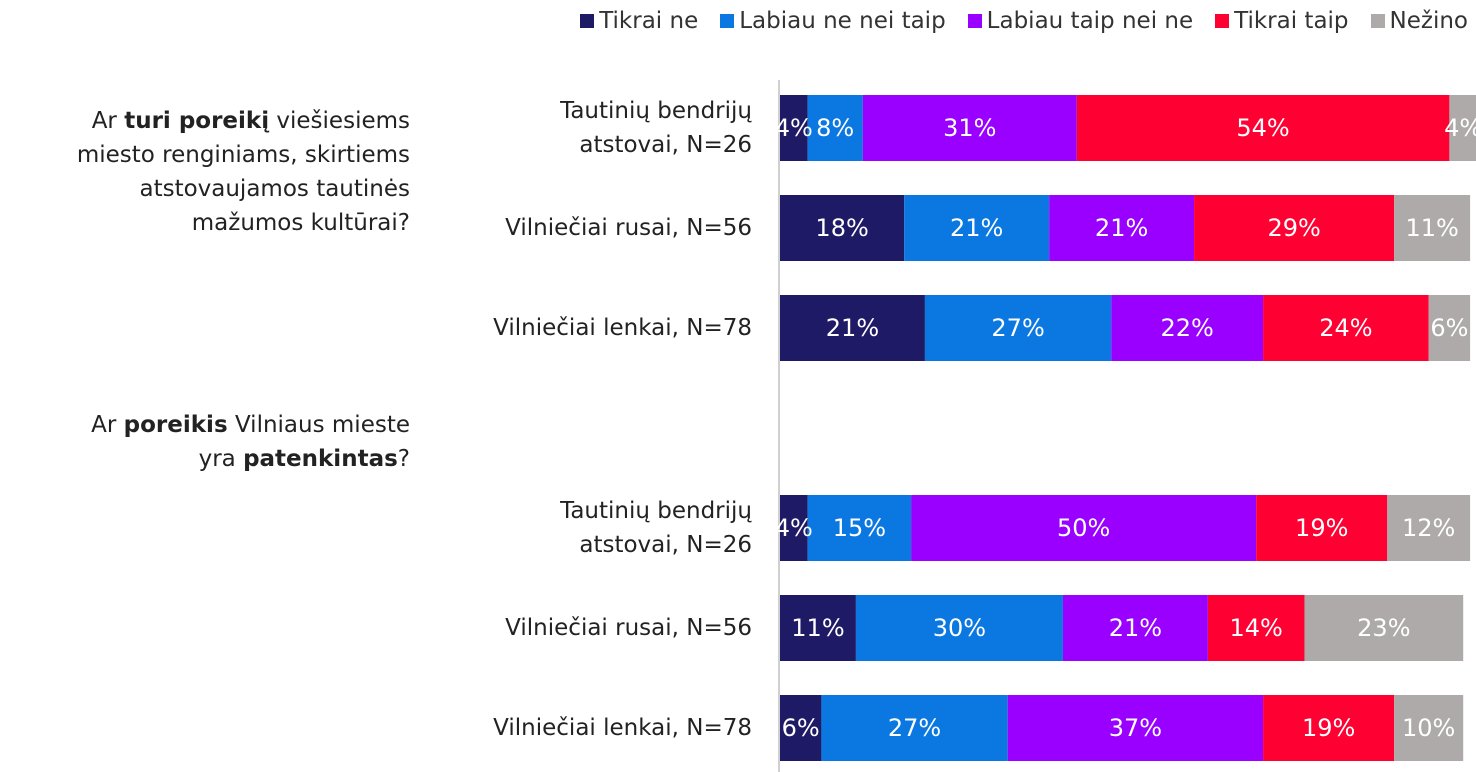 Image resolution: width=1476 pixels, height=772 pixels. I want to click on value-label: 24%, so click(1346, 328).